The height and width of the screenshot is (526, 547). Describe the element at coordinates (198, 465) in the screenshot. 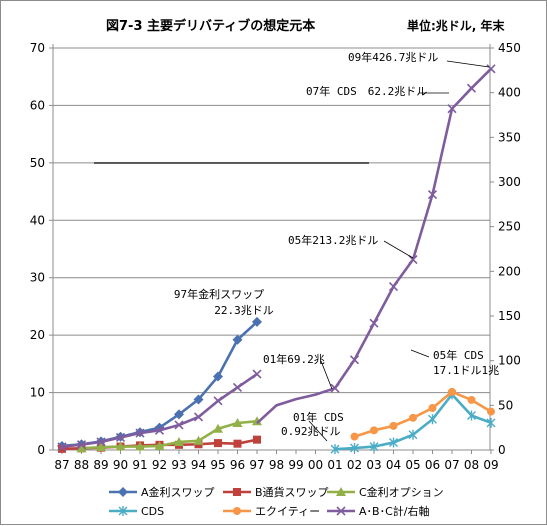

I see `x-tick-label: 94` at that location.